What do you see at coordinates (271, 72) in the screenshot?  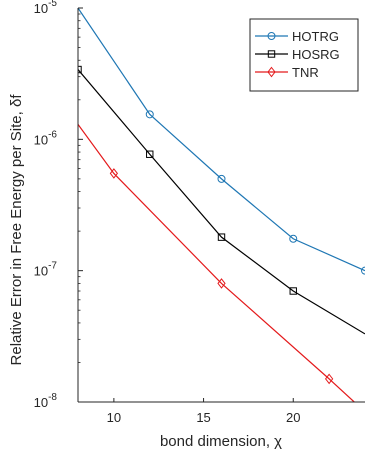 I see `legend-marker-tnr` at bounding box center [271, 72].